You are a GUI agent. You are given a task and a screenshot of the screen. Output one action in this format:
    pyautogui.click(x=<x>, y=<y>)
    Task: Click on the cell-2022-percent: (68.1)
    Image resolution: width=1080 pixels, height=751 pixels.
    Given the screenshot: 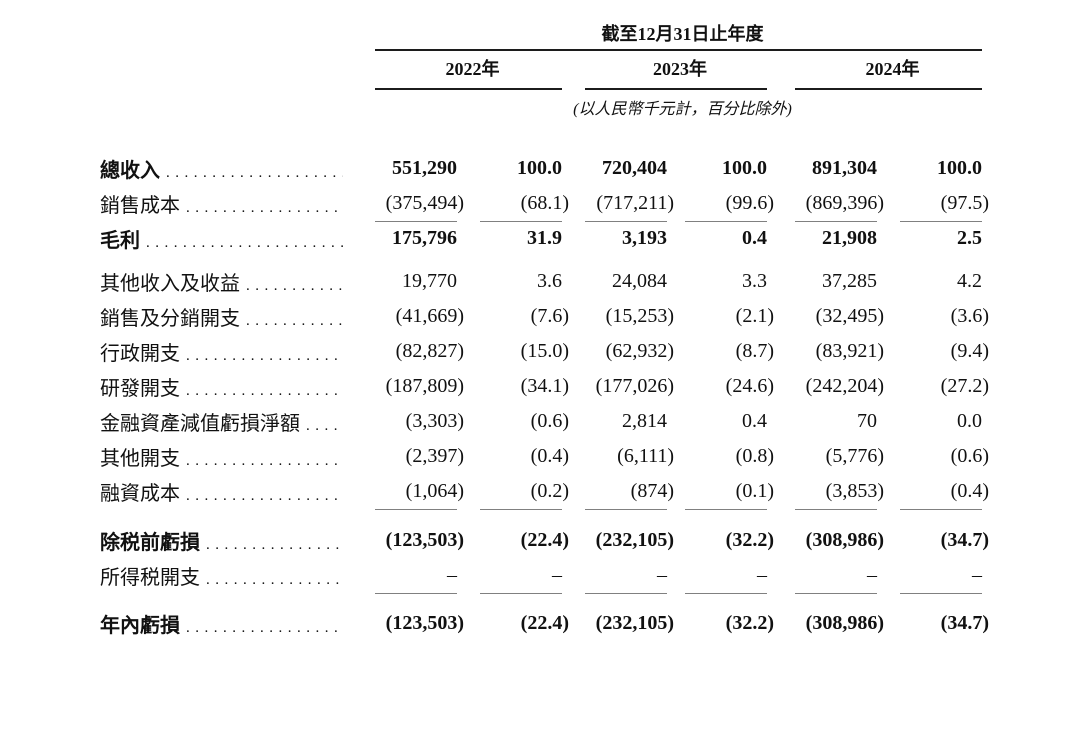 What is the action you would take?
    pyautogui.click(x=517, y=207)
    